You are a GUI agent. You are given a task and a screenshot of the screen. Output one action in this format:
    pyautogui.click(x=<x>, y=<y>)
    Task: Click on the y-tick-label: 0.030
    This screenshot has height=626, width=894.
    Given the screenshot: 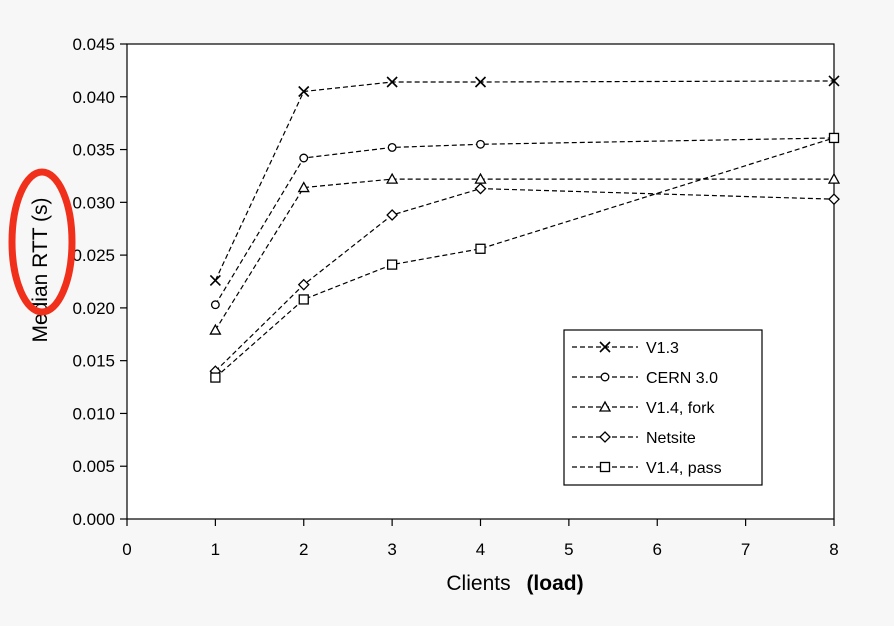 What is the action you would take?
    pyautogui.click(x=93, y=202)
    